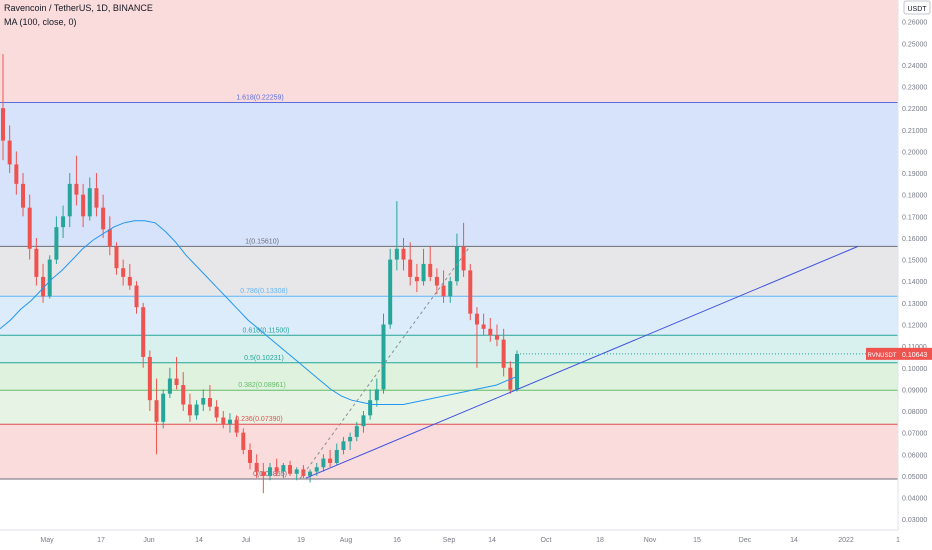 This screenshot has height=550, width=932. Describe the element at coordinates (263, 291) in the screenshot. I see `fib-level-label: 0.786(0.13308)` at that location.